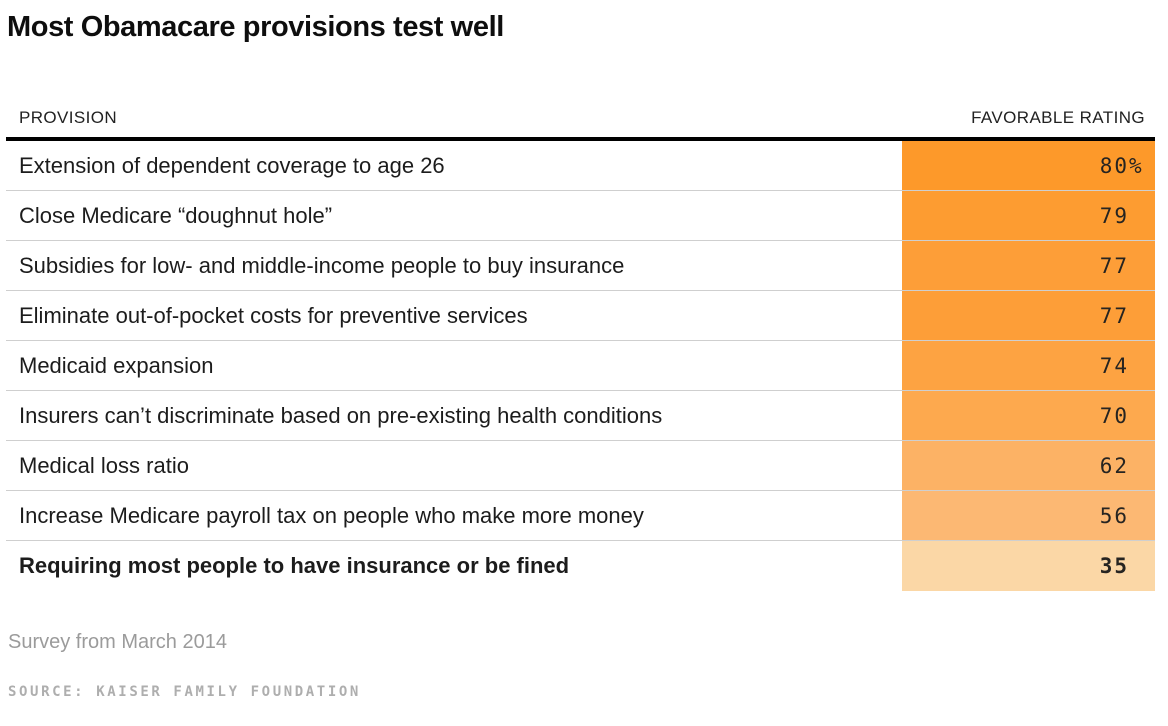 This screenshot has height=726, width=1168. I want to click on rating-cell: 80%, so click(1028, 165).